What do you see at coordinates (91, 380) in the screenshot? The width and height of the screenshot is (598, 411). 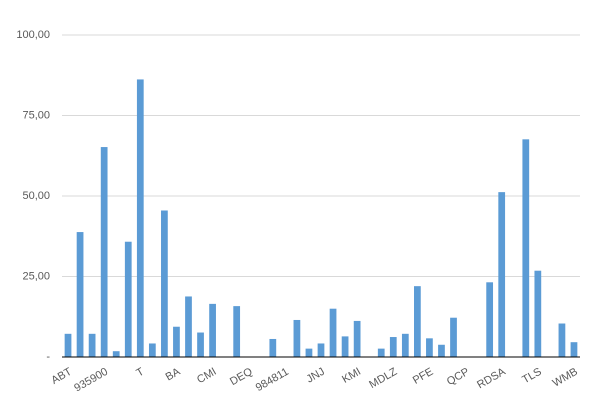 I see `x-tick-label: 935900` at bounding box center [91, 380].